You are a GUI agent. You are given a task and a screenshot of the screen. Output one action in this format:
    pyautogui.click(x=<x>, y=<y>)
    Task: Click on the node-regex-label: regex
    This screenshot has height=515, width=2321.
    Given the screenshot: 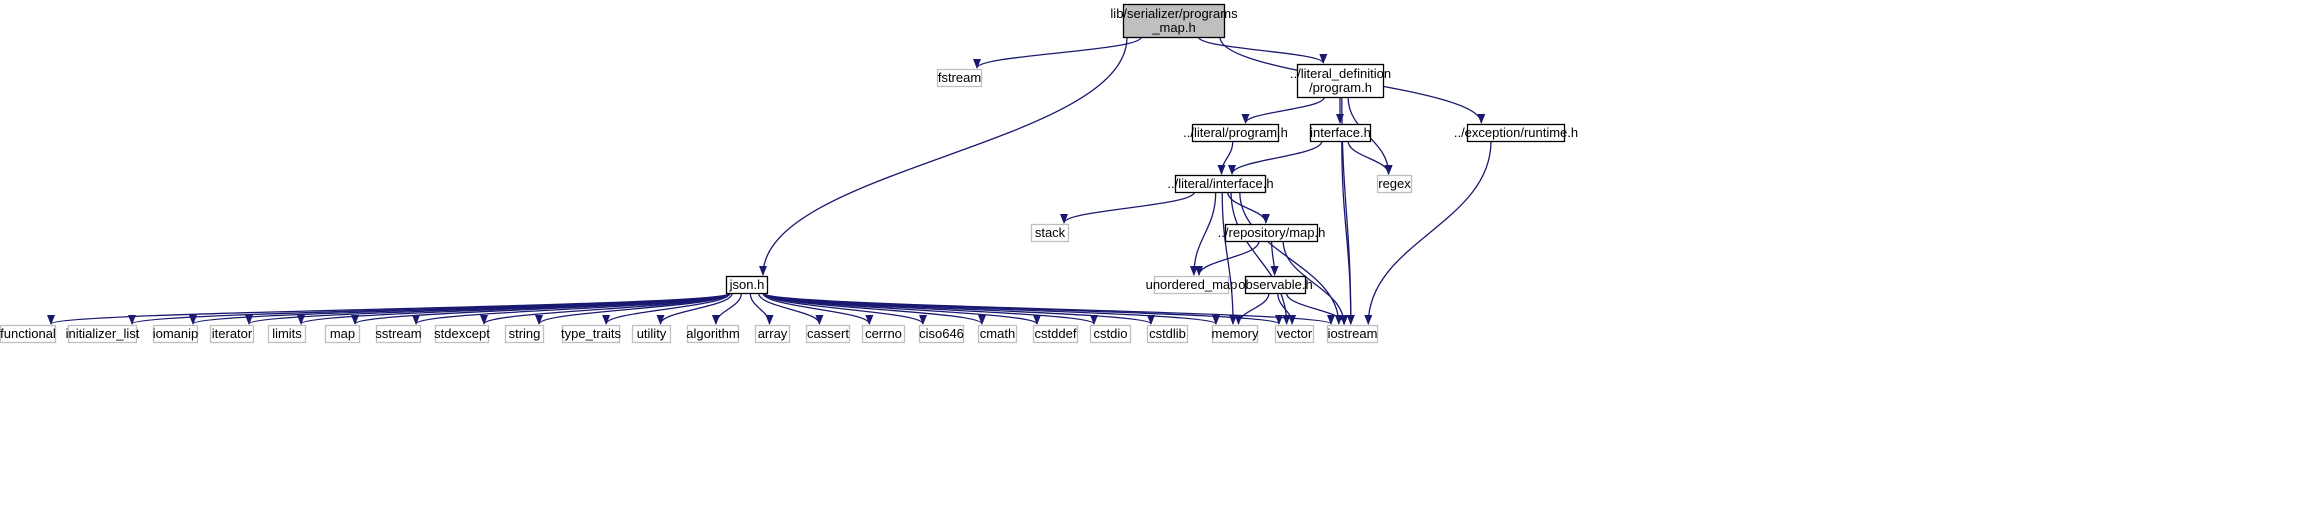 What is the action you would take?
    pyautogui.click(x=1394, y=183)
    